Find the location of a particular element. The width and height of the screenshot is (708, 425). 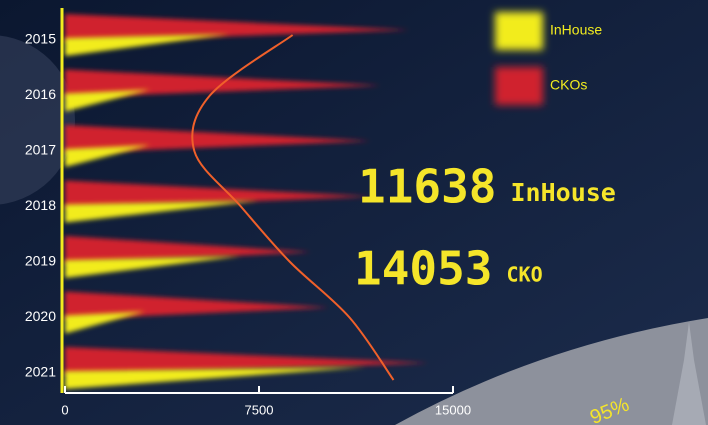

x-tick-label: 15000 is located at coordinates (453, 409).